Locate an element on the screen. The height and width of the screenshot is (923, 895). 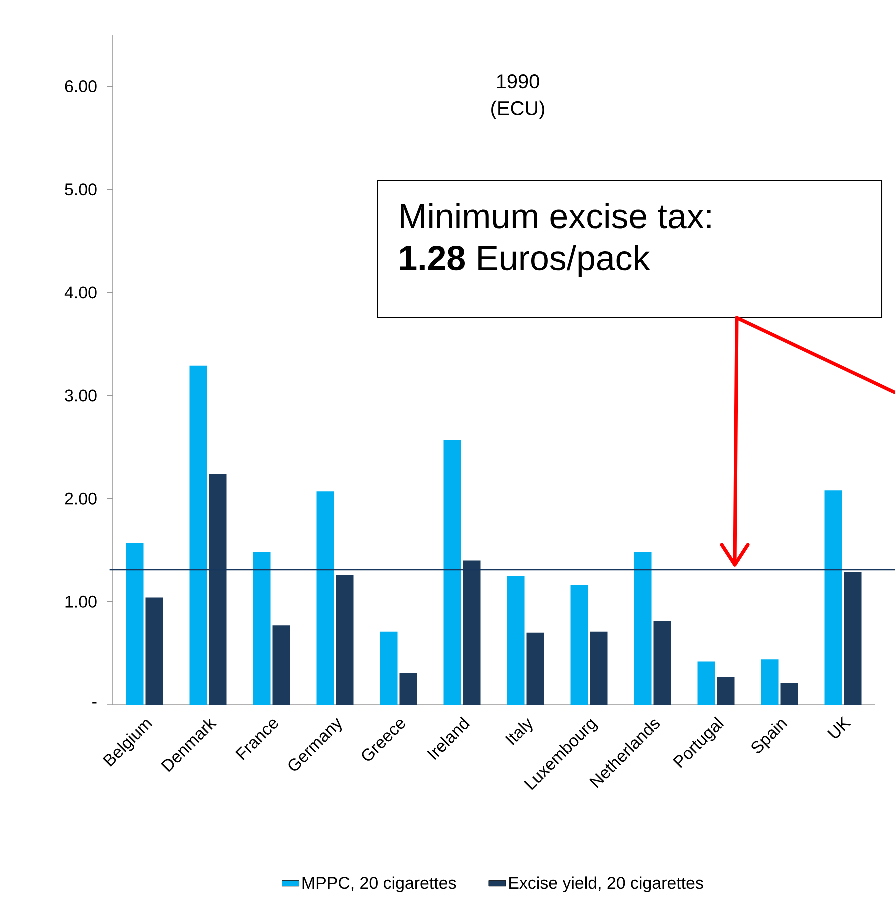
annotation: Minimum excise tax: 1.28 Euros/pack is located at coordinates (555, 240).